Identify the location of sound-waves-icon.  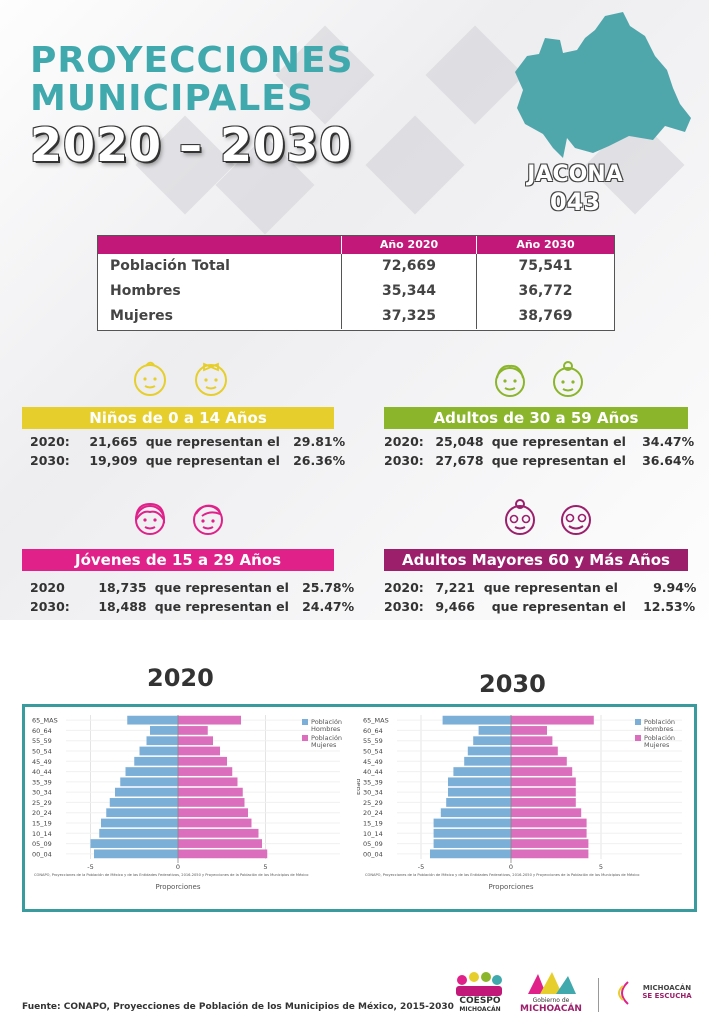
(623, 993).